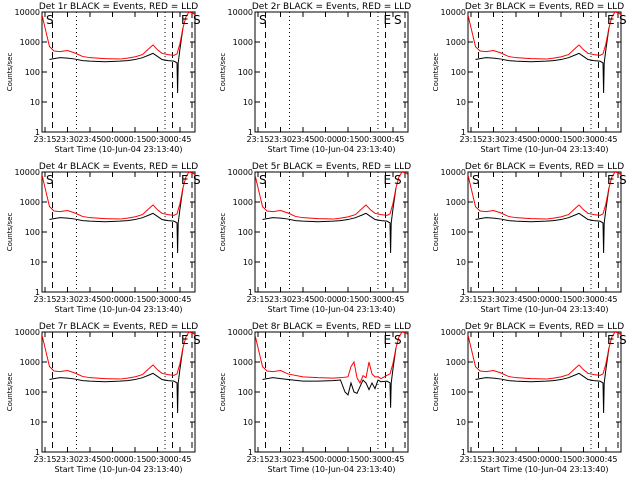 Image resolution: width=640 pixels, height=480 pixels. What do you see at coordinates (331, 327) in the screenshot?
I see `panel-title: Det 8r BLACK = Events, RED = LLD` at bounding box center [331, 327].